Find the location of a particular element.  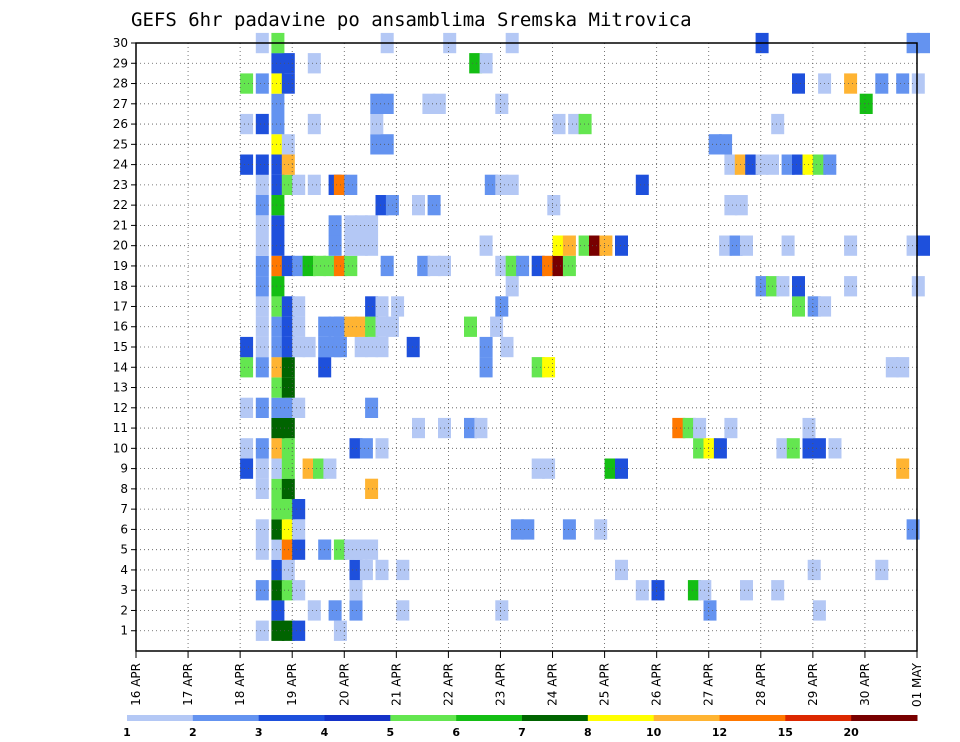

x-tick-label: 22 APR is located at coordinates (448, 684).